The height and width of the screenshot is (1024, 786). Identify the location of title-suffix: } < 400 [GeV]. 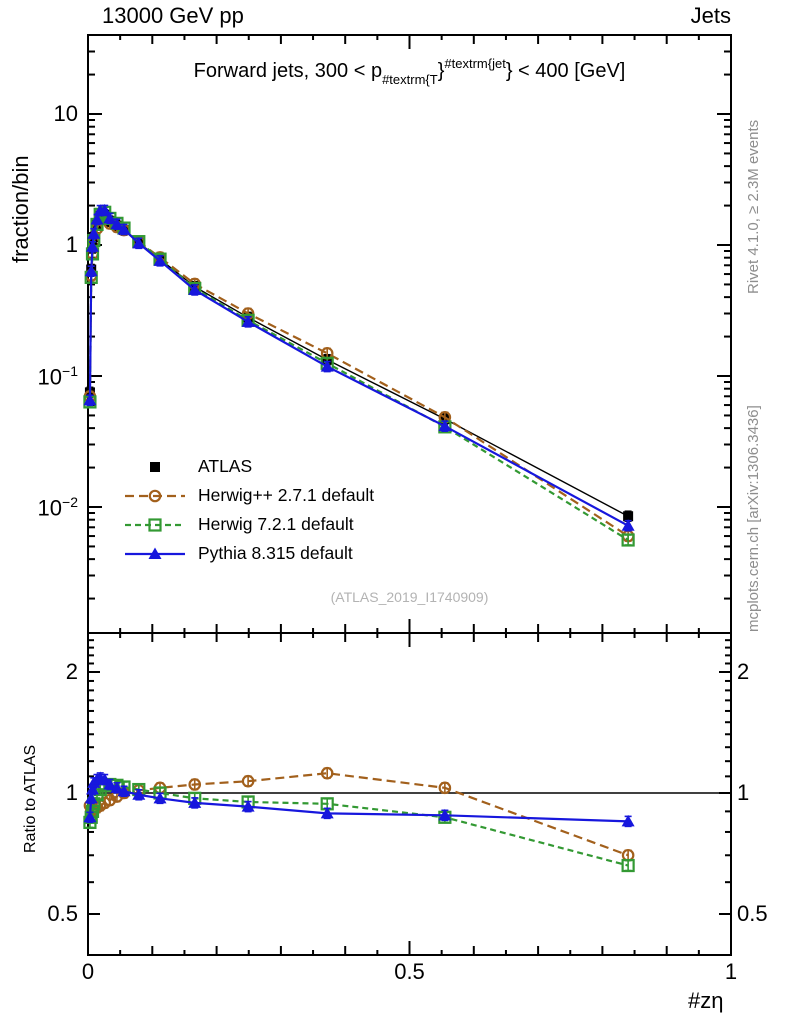
(565, 71).